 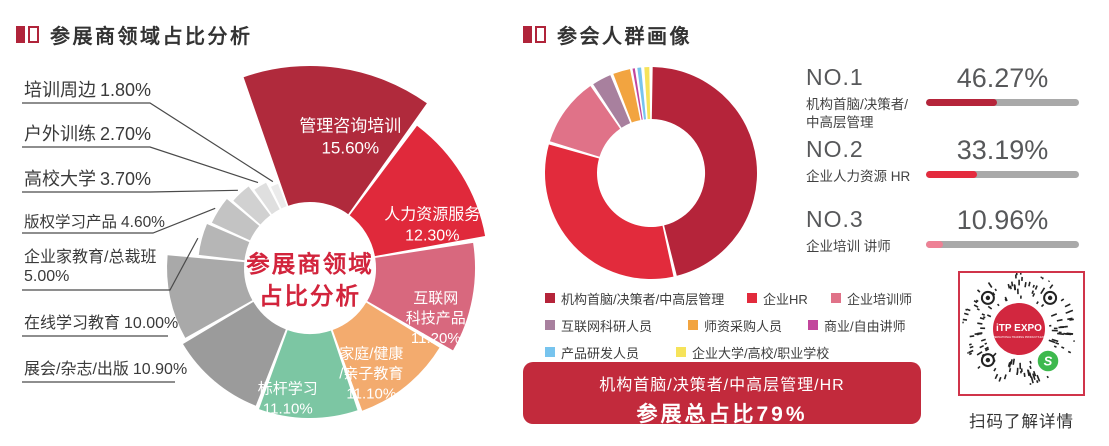 What do you see at coordinates (848, 246) in the screenshot?
I see `rank-label: 企业培训 讲师` at bounding box center [848, 246].